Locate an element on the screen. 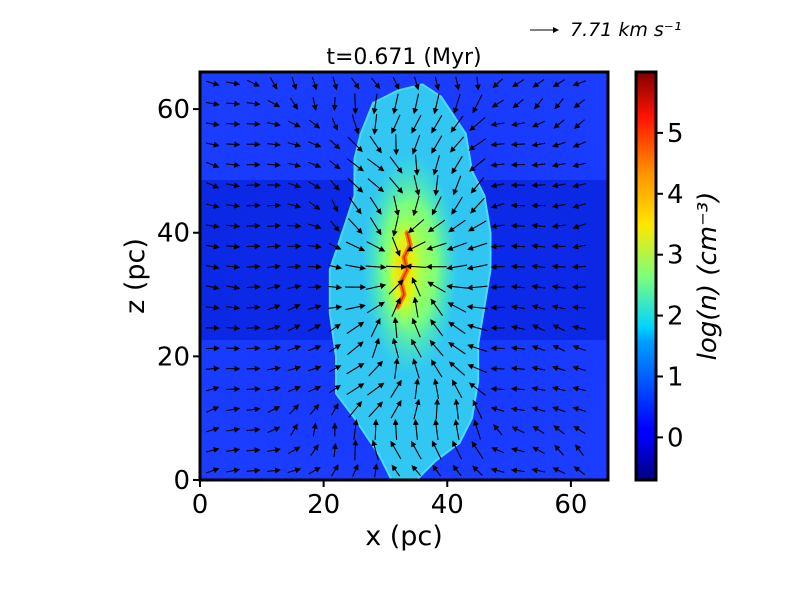 The height and width of the screenshot is (600, 800). colorbar-label: log(n) (cm⁻³) is located at coordinates (708, 276).